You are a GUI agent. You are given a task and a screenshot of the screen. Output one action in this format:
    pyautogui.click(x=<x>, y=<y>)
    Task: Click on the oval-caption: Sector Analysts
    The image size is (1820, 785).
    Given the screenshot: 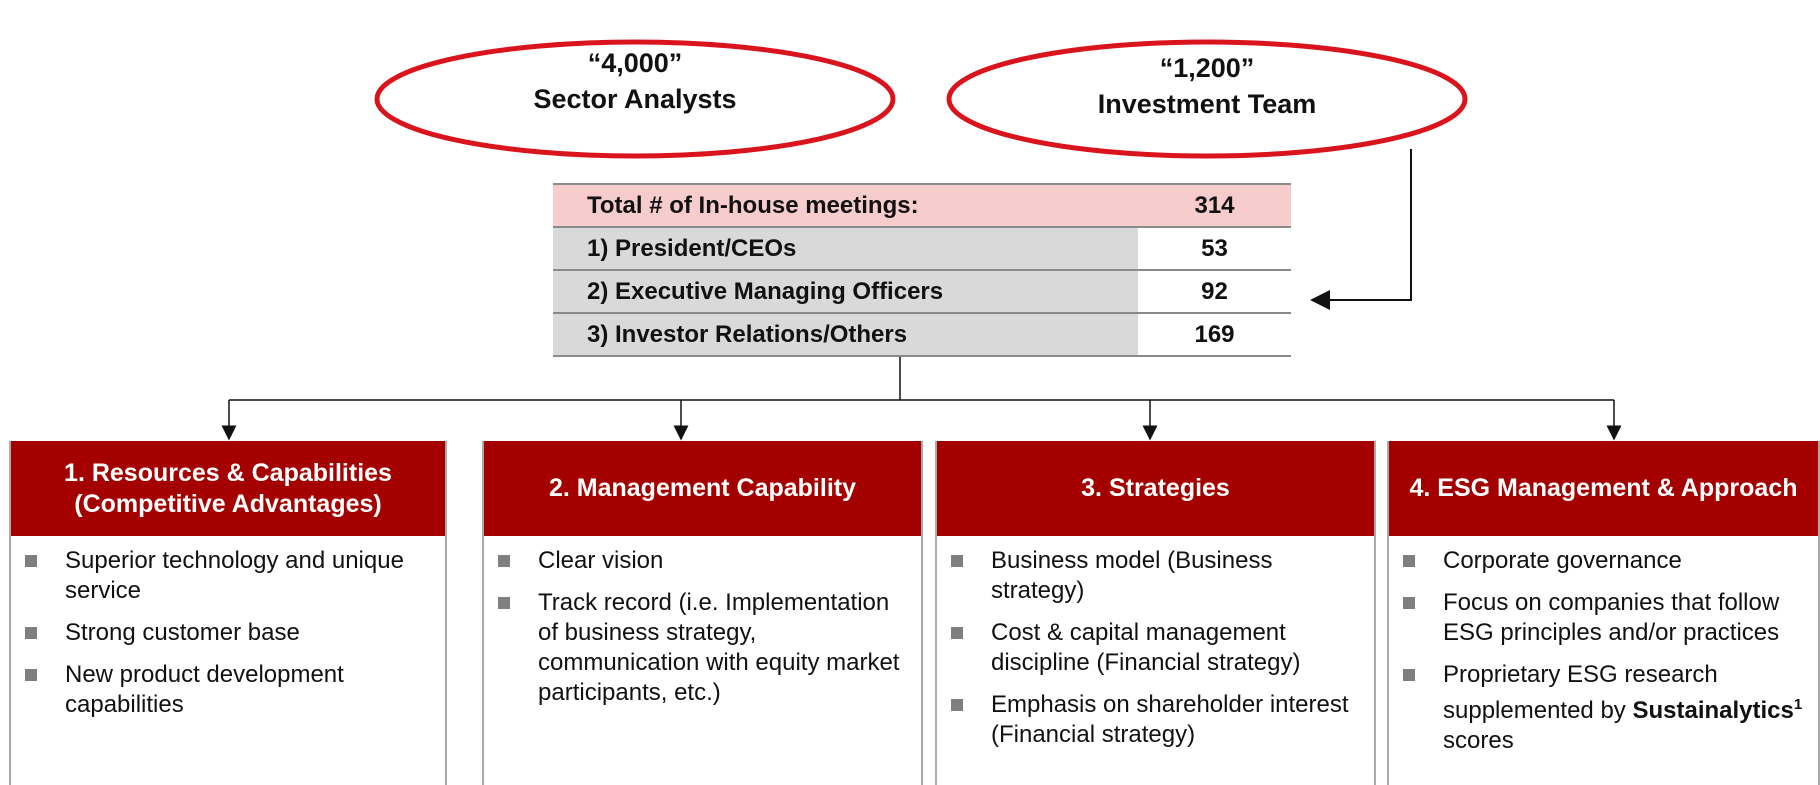 What is the action you would take?
    pyautogui.click(x=635, y=99)
    